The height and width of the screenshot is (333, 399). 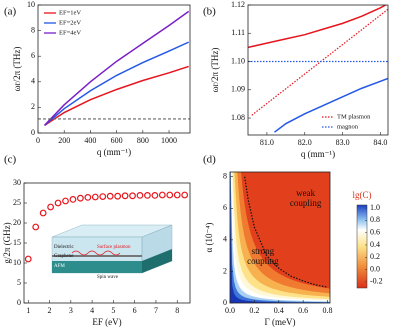 I want to click on x-tick-label: 600, so click(x=117, y=140).